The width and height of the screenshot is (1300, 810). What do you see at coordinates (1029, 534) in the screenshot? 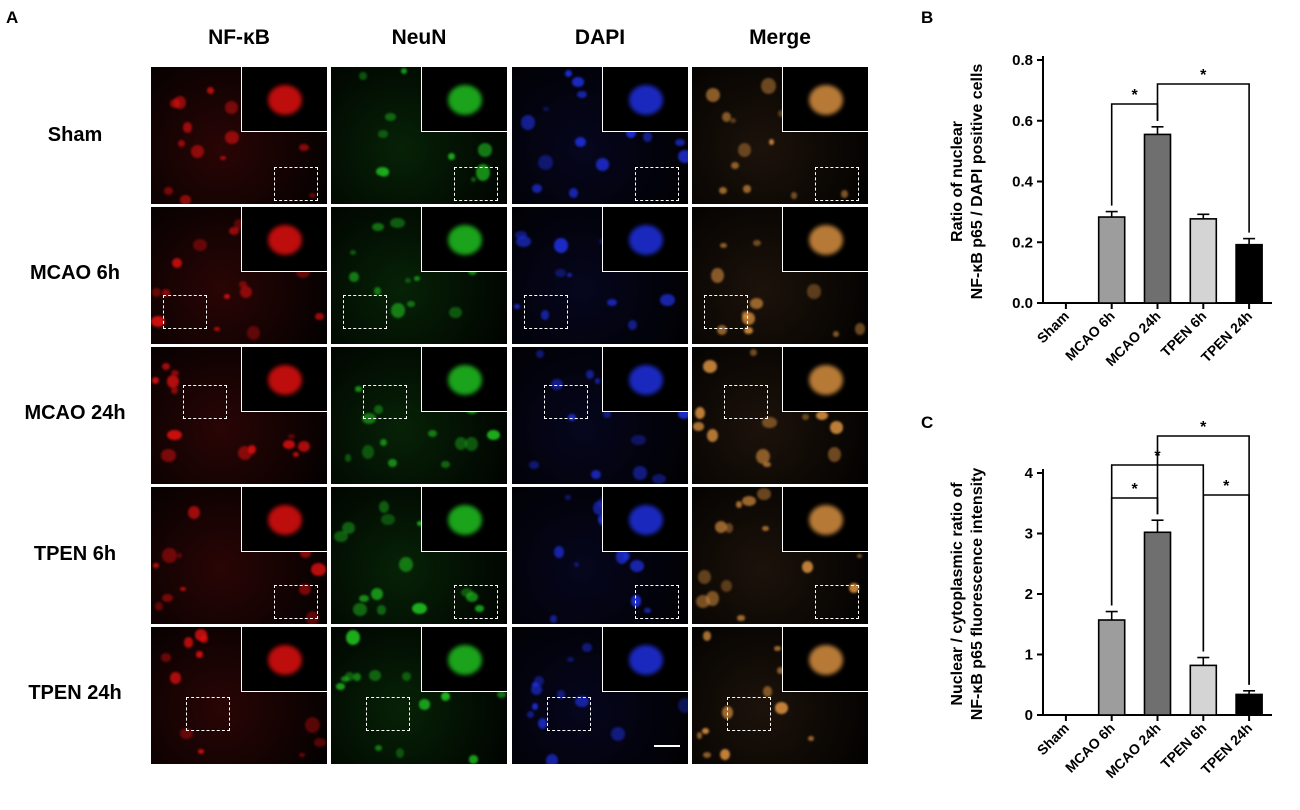
I see `y-tick-label: 3` at bounding box center [1029, 534].